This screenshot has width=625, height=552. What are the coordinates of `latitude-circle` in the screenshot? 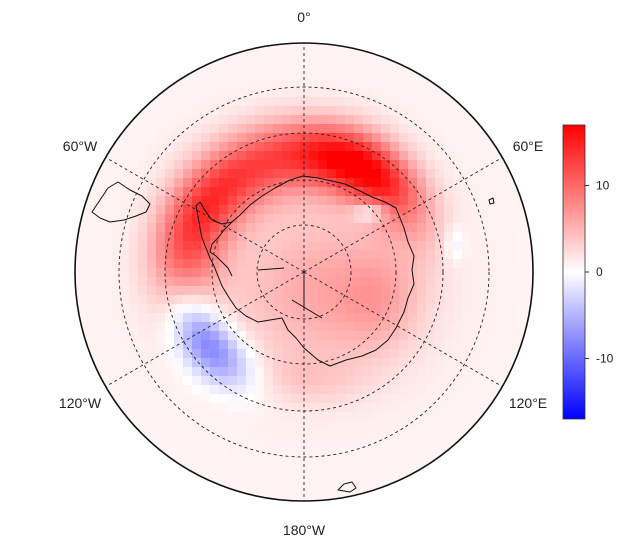 It's located at (304, 272).